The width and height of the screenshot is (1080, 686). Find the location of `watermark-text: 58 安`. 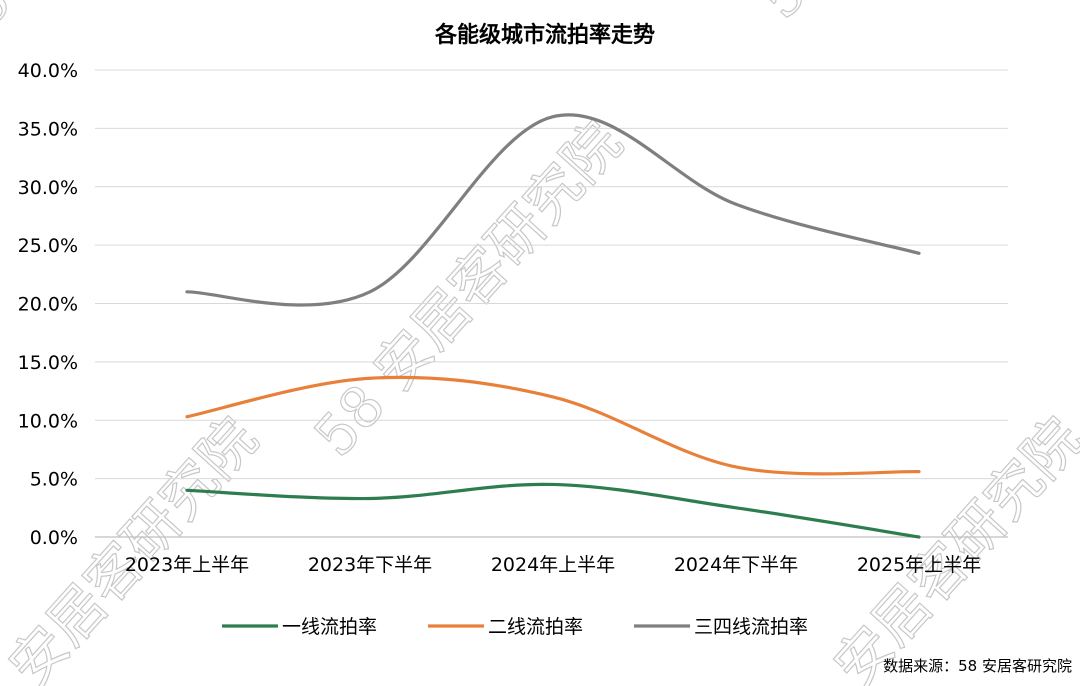

watermark-text: 58 安 is located at coordinates (48, 19).